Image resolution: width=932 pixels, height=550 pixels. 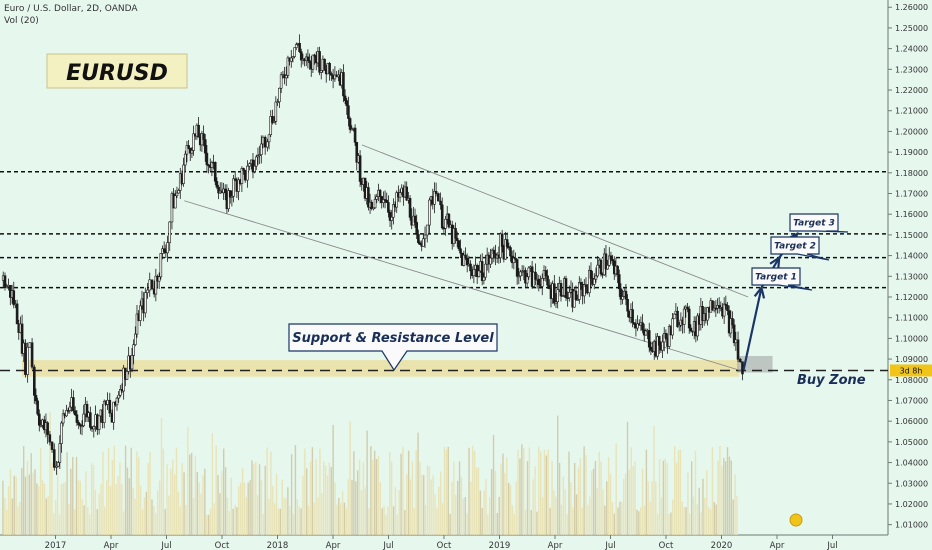 What do you see at coordinates (278, 545) in the screenshot?
I see `time-tick-label: 2018` at bounding box center [278, 545].